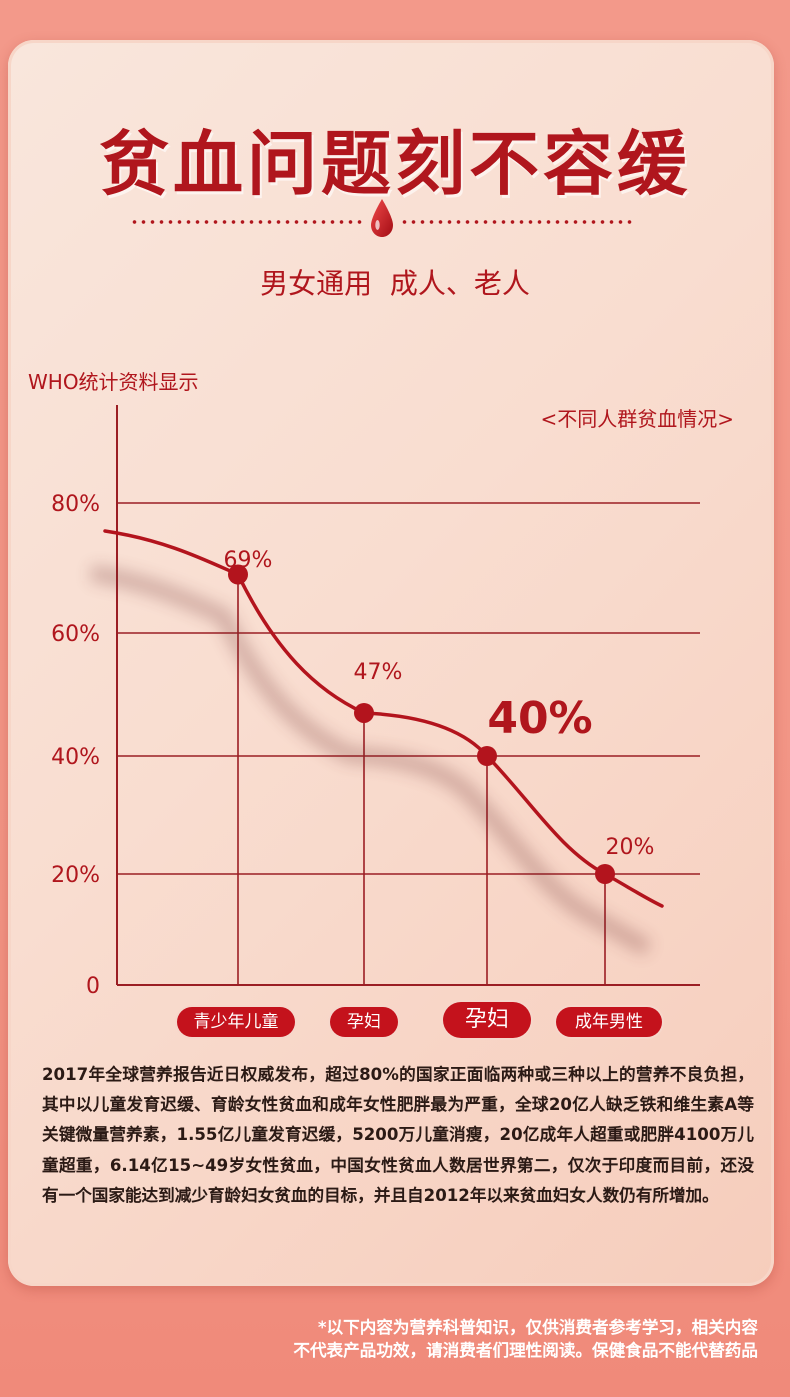 The image size is (790, 1397). What do you see at coordinates (395, 163) in the screenshot?
I see `page-title: 贫血问题刻不容缓` at bounding box center [395, 163].